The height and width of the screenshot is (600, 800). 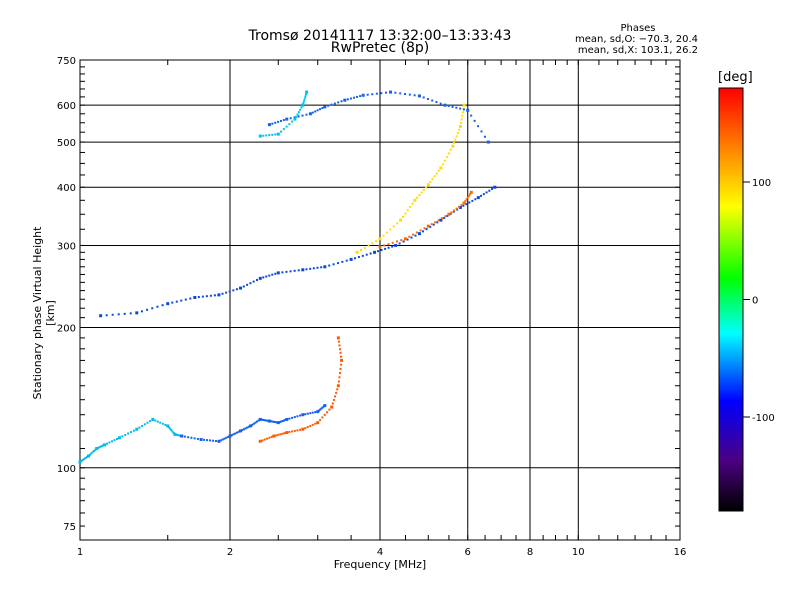 I want to click on y-tick-label: 100, so click(x=66, y=469).